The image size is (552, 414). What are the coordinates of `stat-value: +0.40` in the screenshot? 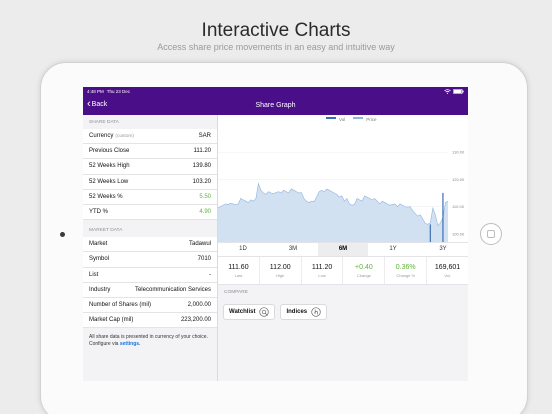 It's located at (364, 267).